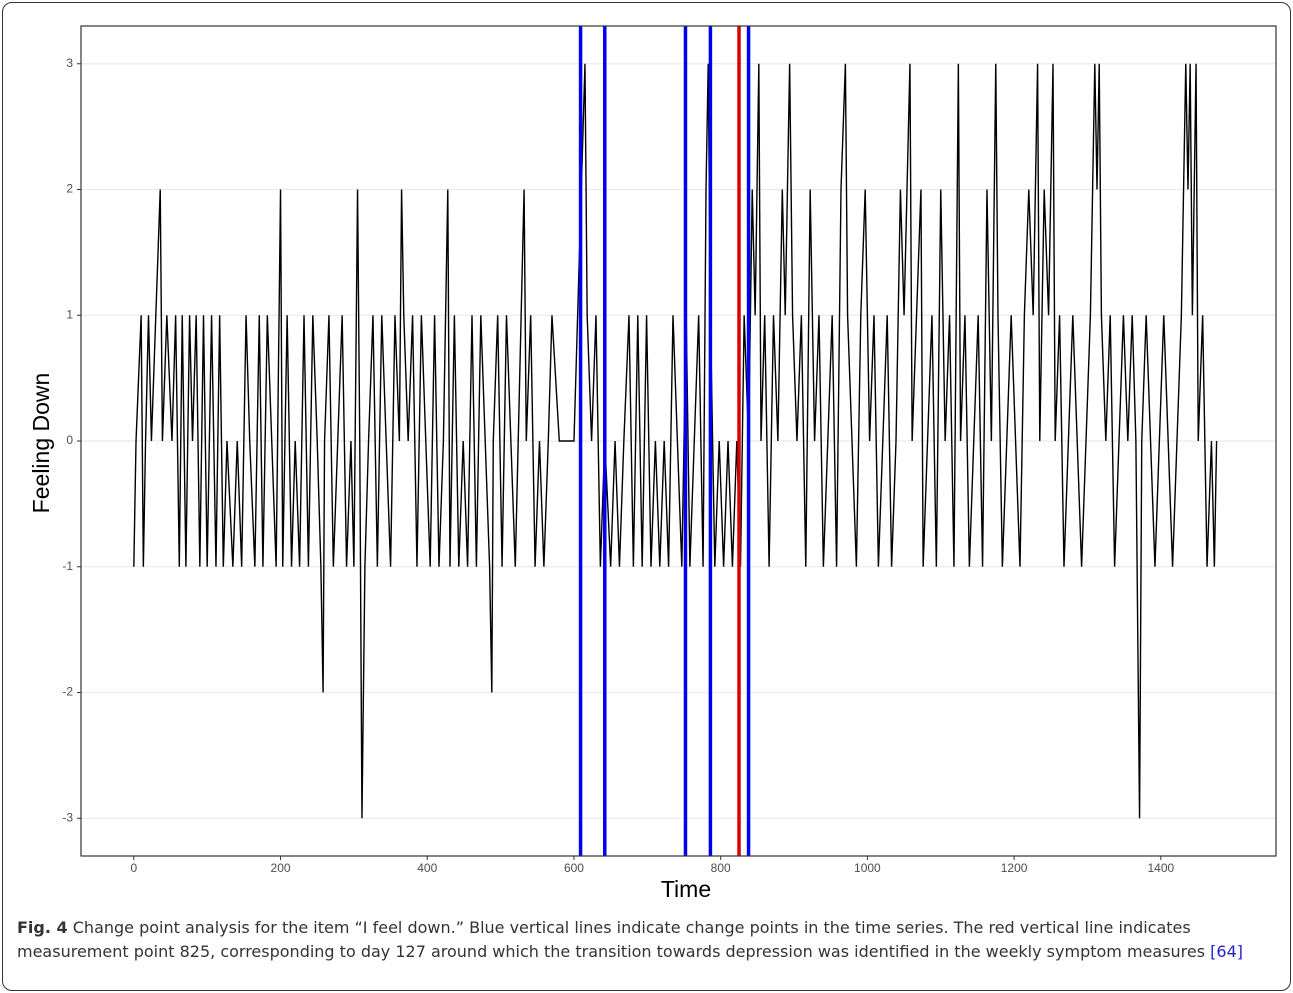 The height and width of the screenshot is (993, 1293). Describe the element at coordinates (69, 189) in the screenshot. I see `y-tick-label: 2` at that location.